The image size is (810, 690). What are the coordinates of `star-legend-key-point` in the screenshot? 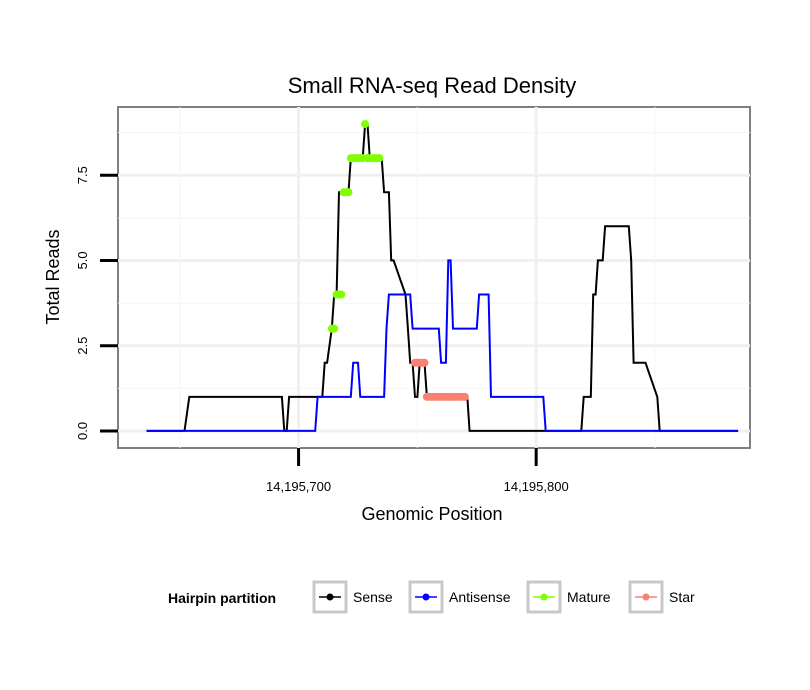 It's located at (646, 597).